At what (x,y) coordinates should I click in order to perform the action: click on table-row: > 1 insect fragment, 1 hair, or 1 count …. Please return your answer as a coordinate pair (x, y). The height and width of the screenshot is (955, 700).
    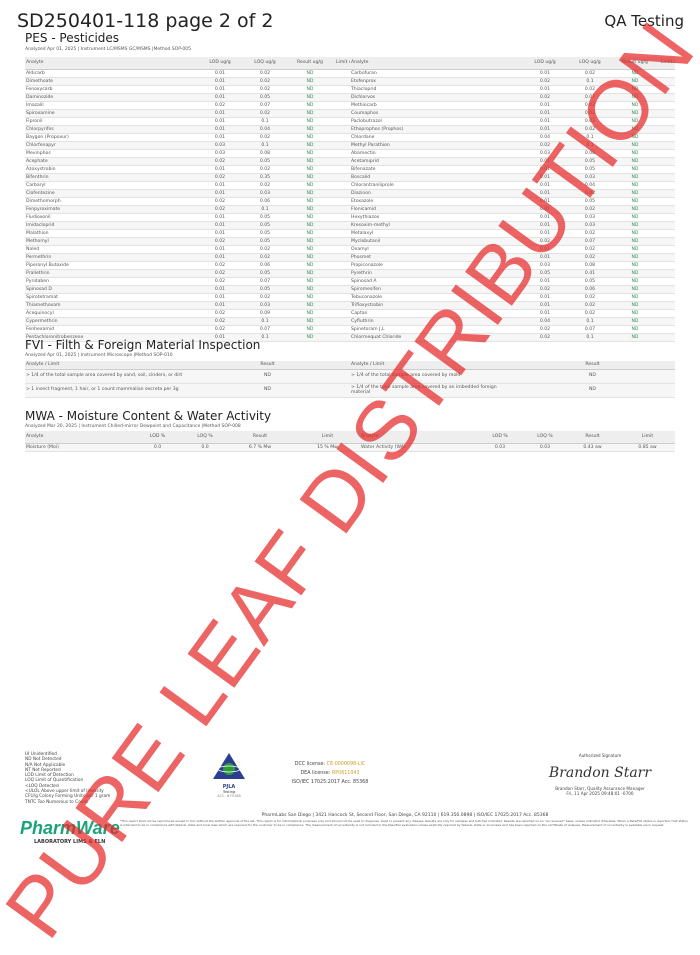
    Looking at the image, I should click on (350, 390).